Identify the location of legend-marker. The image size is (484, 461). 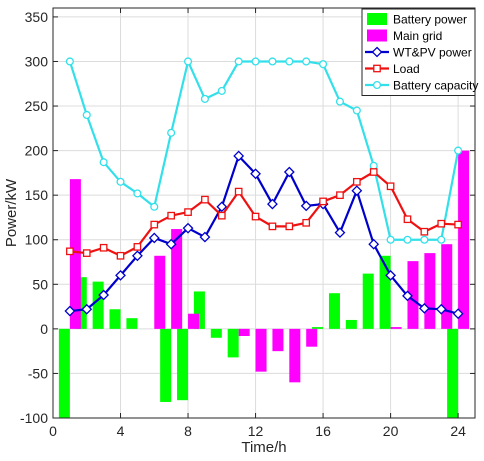
(377, 52).